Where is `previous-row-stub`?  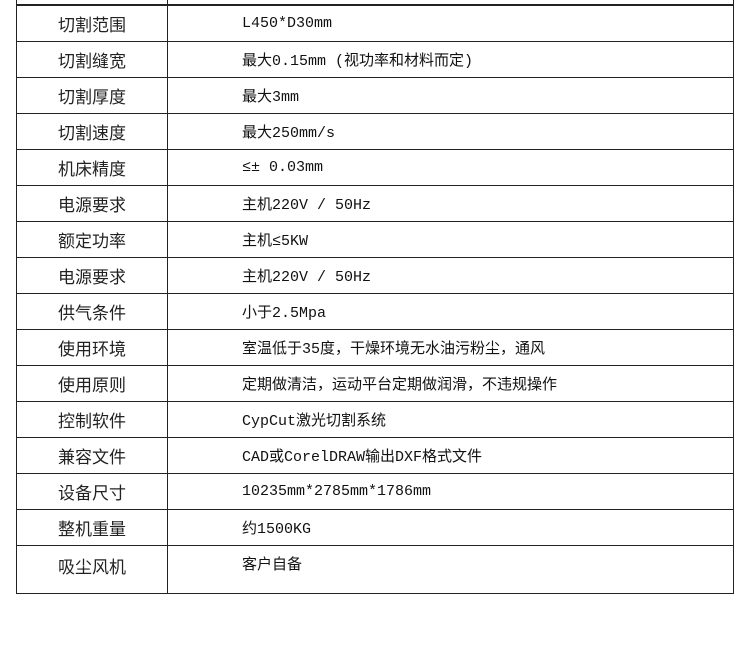
previous-row-stub is located at coordinates (375, 2).